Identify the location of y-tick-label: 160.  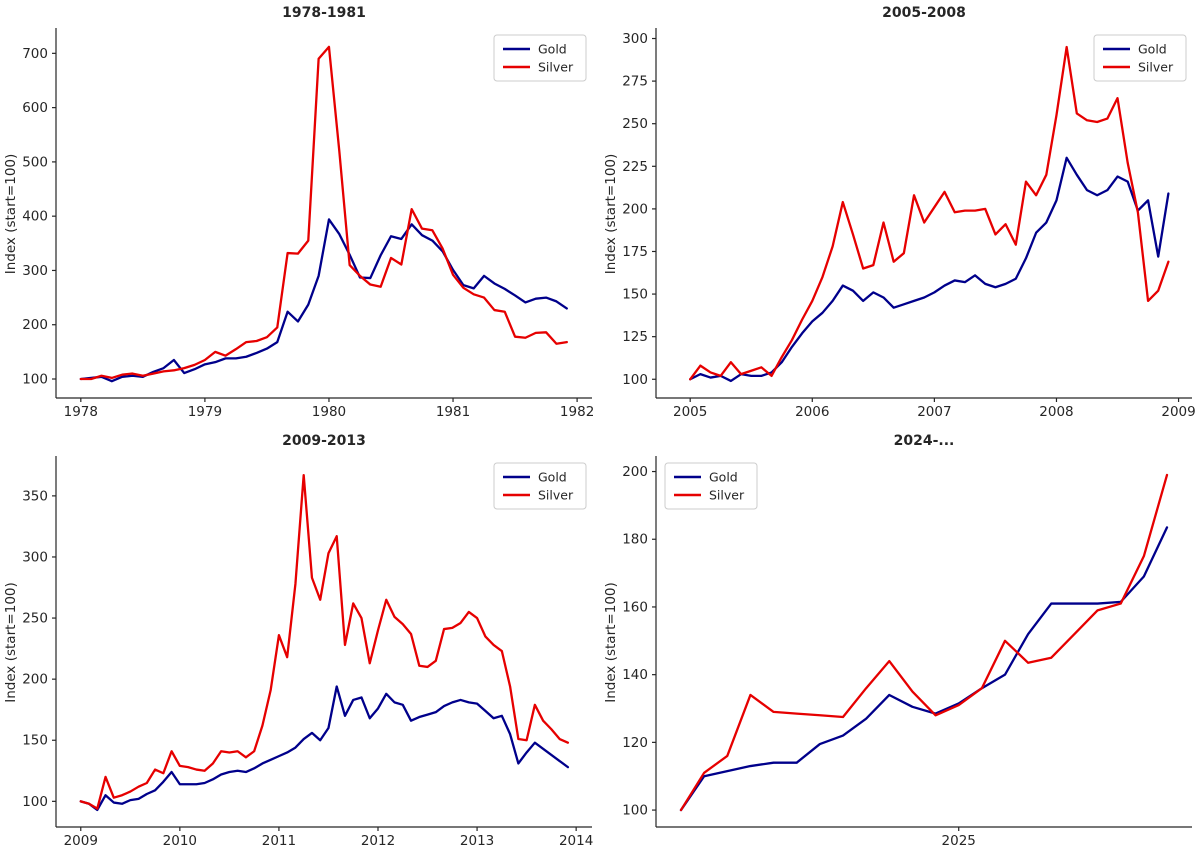
(635, 607).